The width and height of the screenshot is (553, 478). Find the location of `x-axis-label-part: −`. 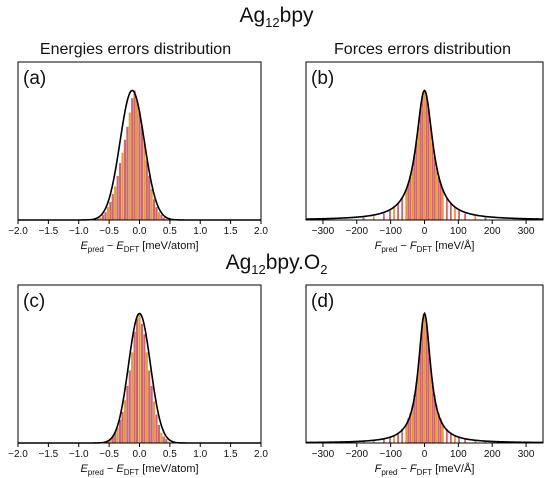

x-axis-label-part: − is located at coordinates (110, 246).